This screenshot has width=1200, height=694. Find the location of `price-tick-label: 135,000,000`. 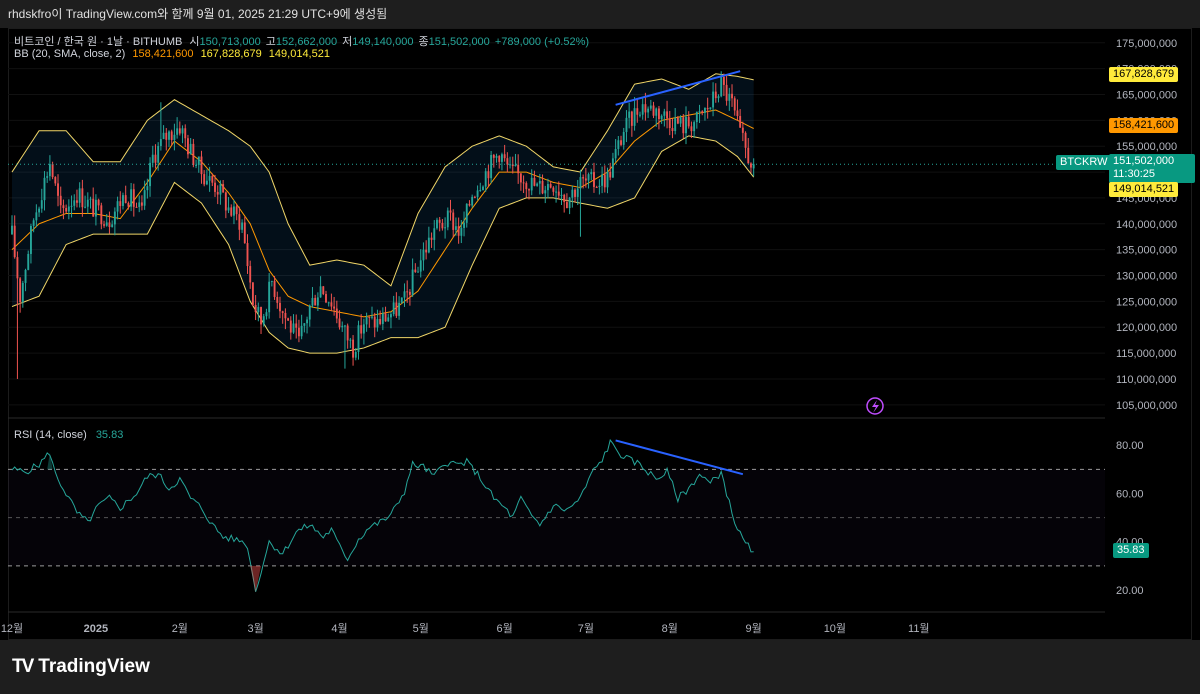

price-tick-label: 135,000,000 is located at coordinates (1146, 251).